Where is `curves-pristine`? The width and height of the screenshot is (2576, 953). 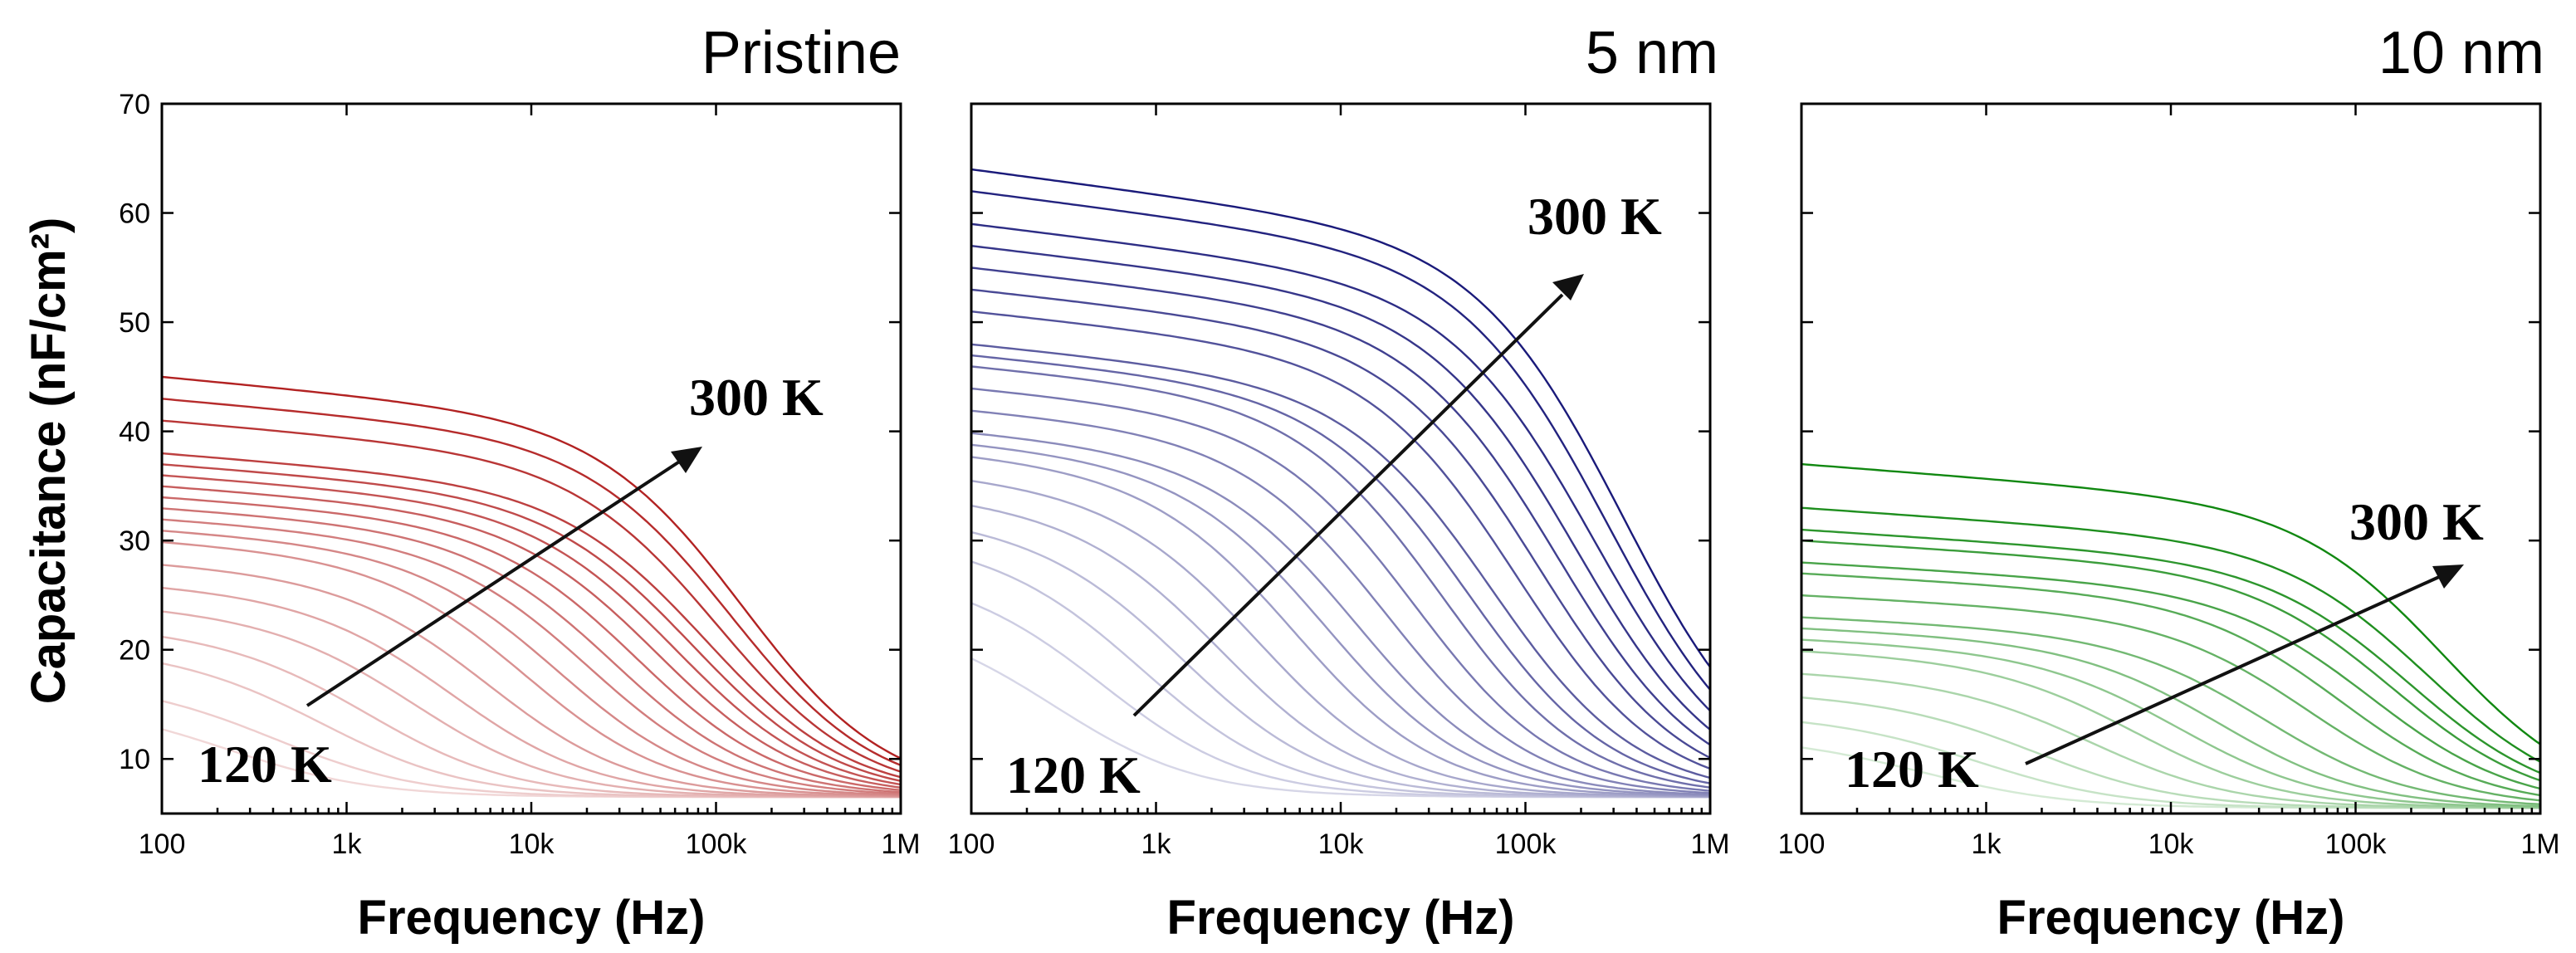
curves-pristine is located at coordinates (531, 587).